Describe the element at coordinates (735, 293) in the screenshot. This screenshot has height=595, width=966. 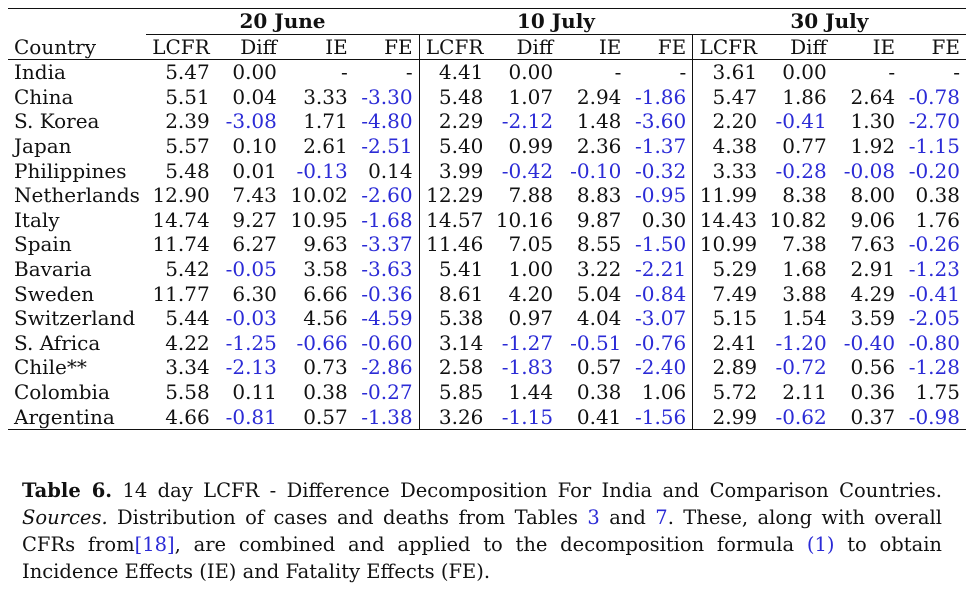
I see `value-cell: 7.49` at that location.